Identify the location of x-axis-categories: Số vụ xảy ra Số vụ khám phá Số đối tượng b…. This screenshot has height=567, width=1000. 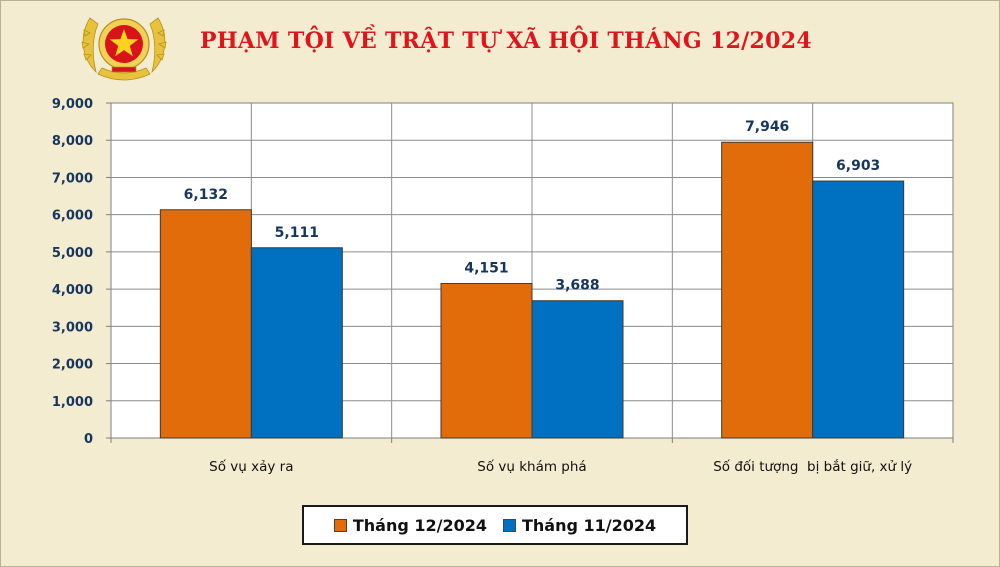
(560, 466).